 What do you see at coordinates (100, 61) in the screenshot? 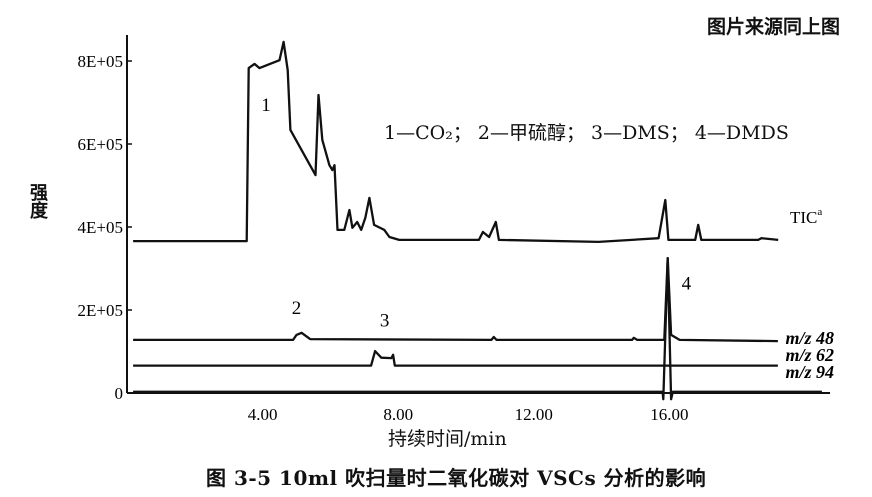
I see `y-tick-label: 8E+05` at bounding box center [100, 61].